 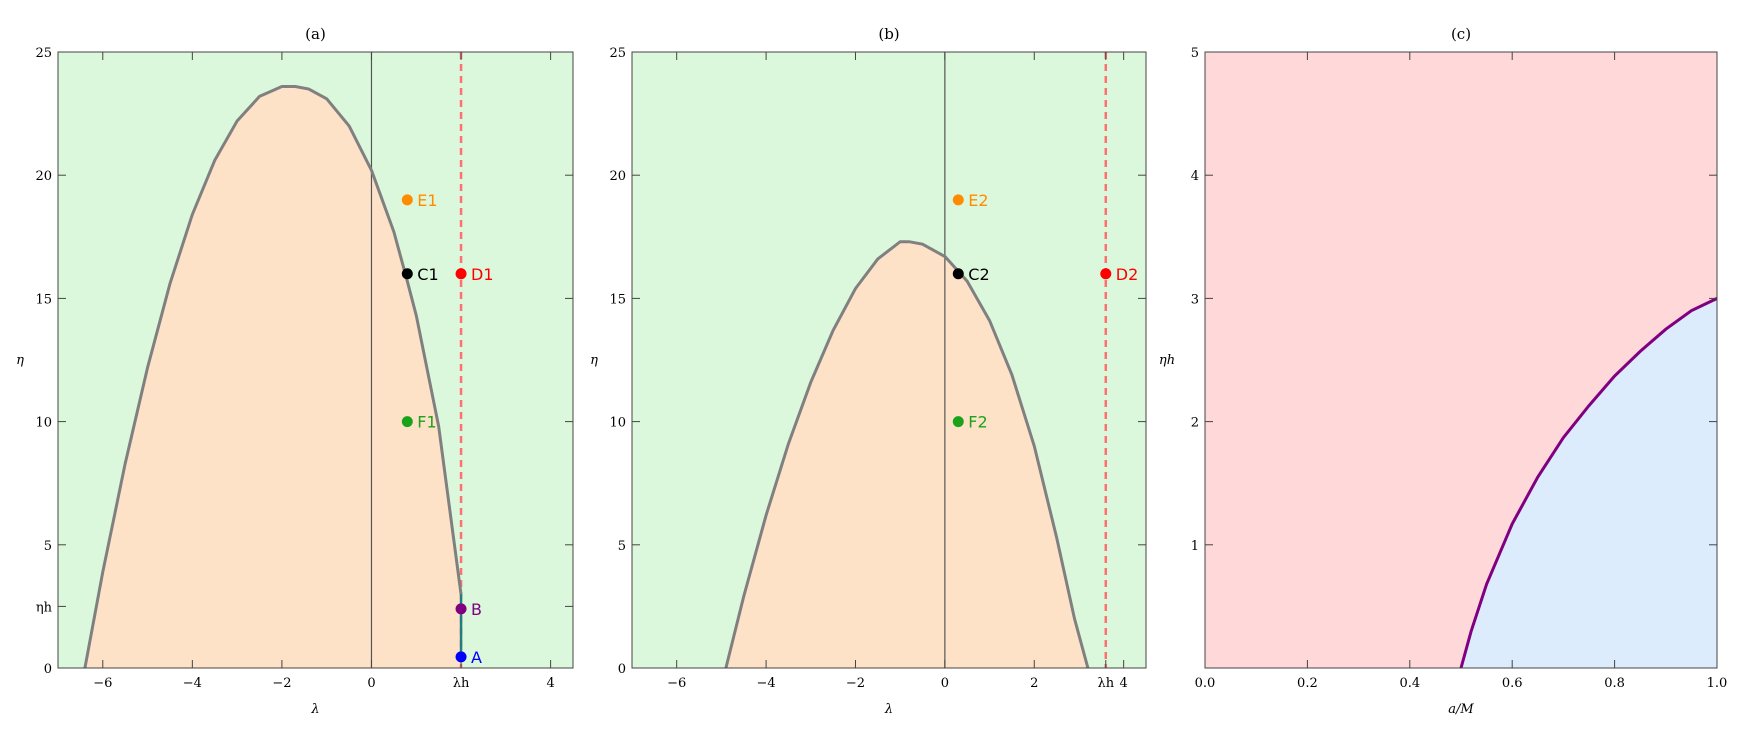 What do you see at coordinates (978, 200) in the screenshot?
I see `point-label-e2: E2` at bounding box center [978, 200].